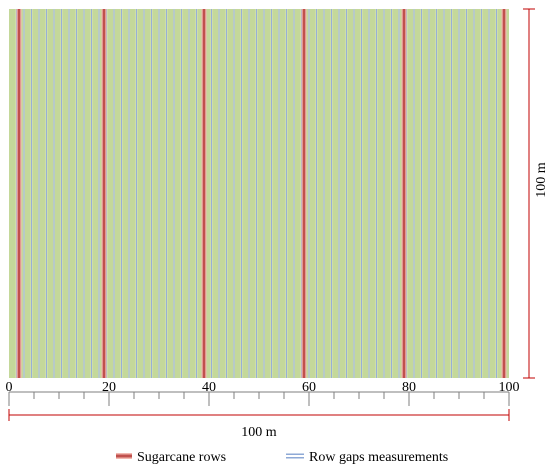 This screenshot has width=550, height=468. Describe the element at coordinates (409, 387) in the screenshot. I see `x-axis-tick-label: 80` at that location.